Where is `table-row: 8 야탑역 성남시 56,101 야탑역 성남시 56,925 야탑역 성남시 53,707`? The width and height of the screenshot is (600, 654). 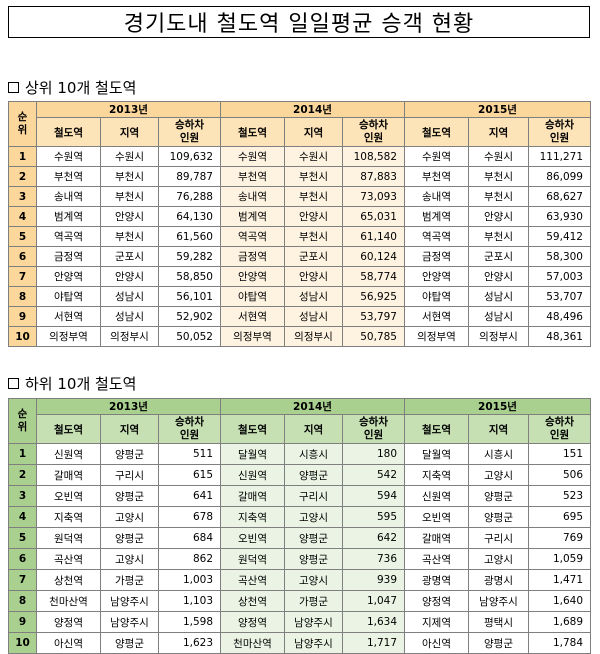
table-row: 8 야탑역 성남시 56,101 야탑역 성남시 56,925 야탑역 성남시 53,707 is located at coordinates (299, 296).